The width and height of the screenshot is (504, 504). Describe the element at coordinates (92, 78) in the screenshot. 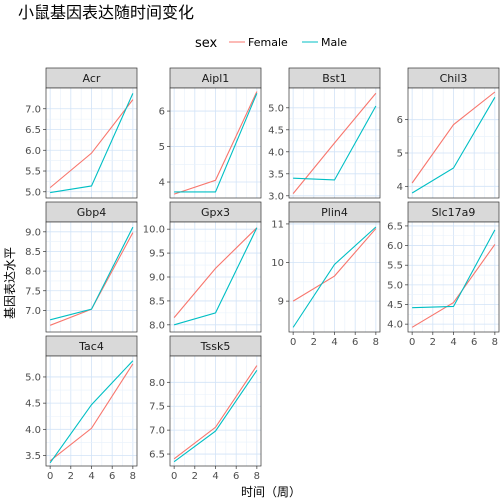

I see `facet-label: Acr` at that location.